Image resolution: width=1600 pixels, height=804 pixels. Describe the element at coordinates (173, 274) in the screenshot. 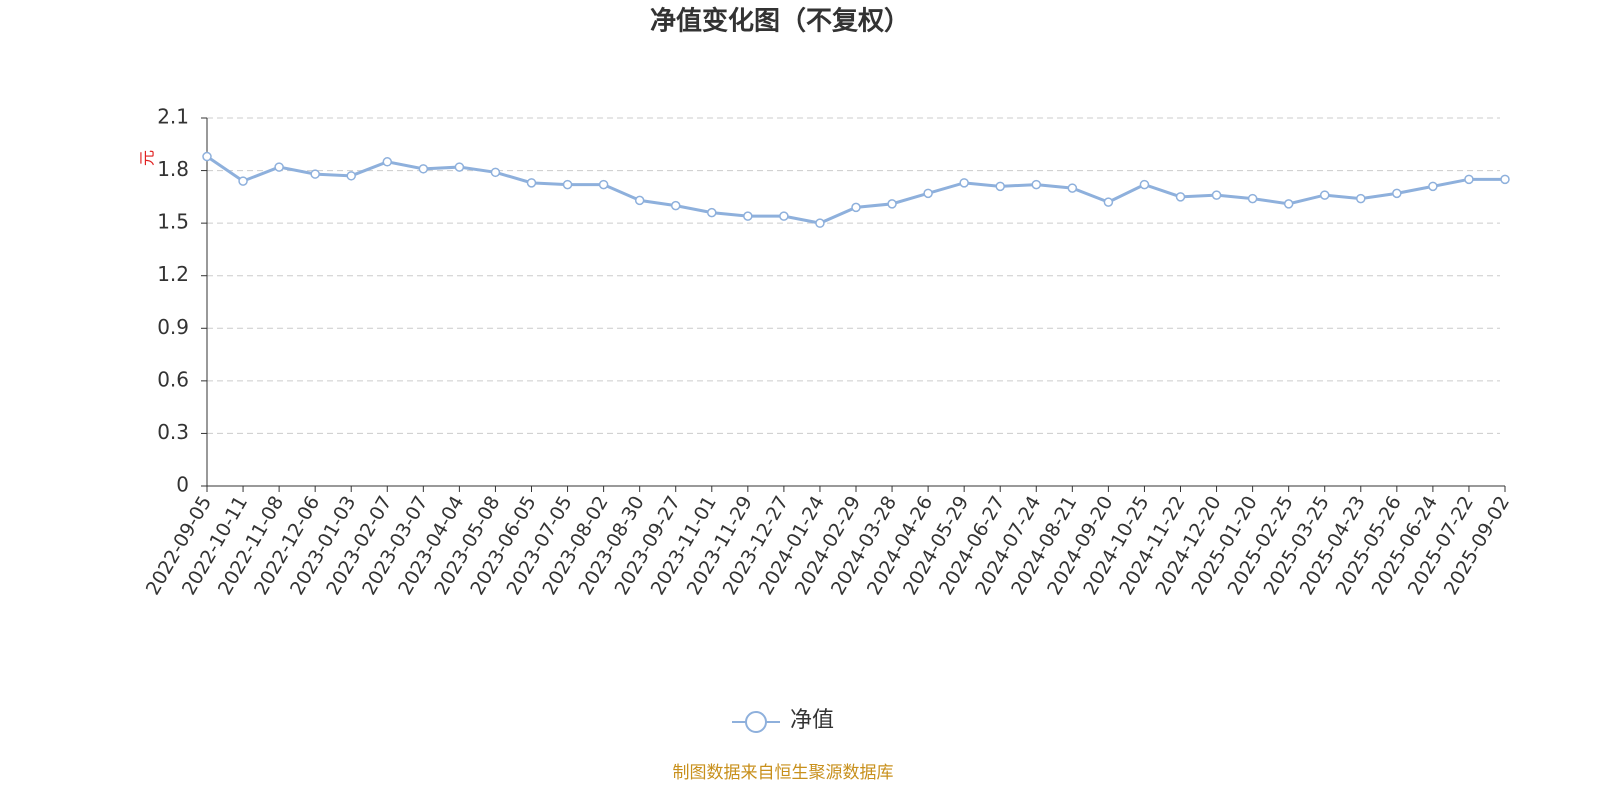

I see `y-tick-label: 1.2` at that location.